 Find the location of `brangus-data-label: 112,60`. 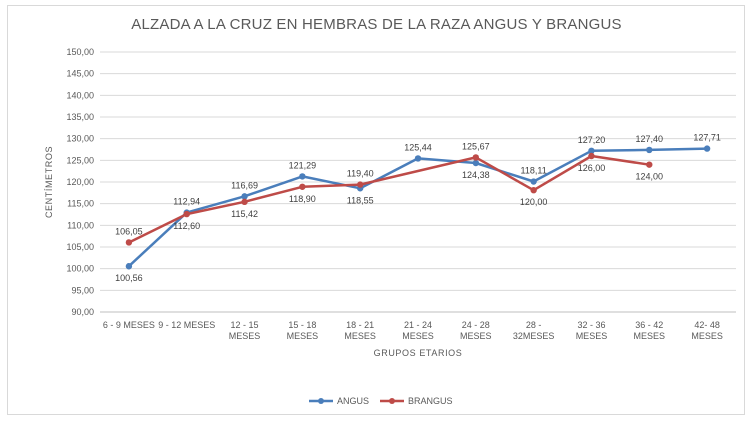

brangus-data-label: 112,60 is located at coordinates (186, 226).